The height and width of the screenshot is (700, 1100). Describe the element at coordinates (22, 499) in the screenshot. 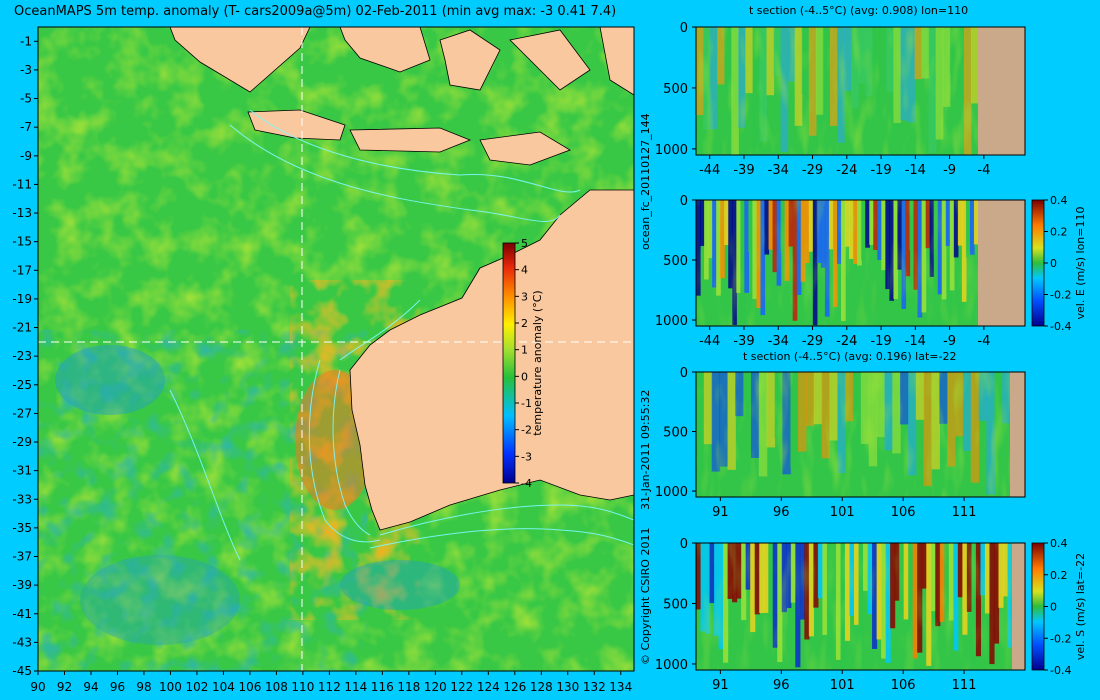

I see `lat-tick-label: -33` at that location.